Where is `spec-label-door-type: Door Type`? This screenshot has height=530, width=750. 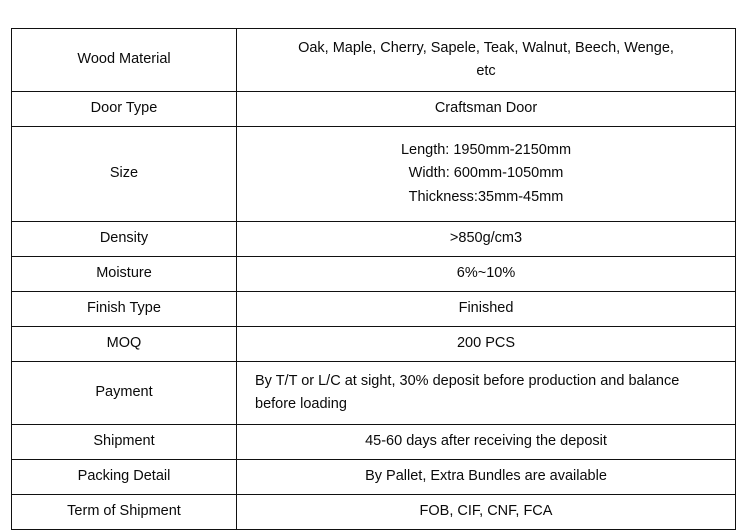 spec-label-door-type: Door Type is located at coordinates (124, 109).